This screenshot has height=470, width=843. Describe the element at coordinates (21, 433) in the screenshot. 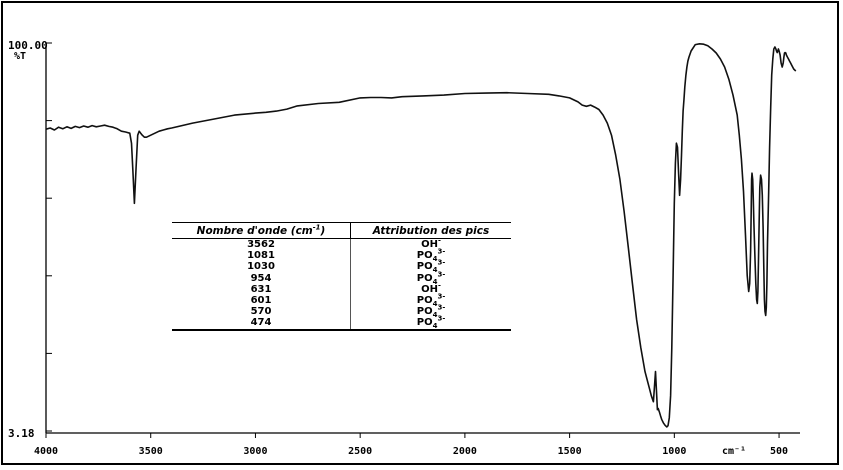

I see `y-axis-bottom-label: 3.18` at that location.